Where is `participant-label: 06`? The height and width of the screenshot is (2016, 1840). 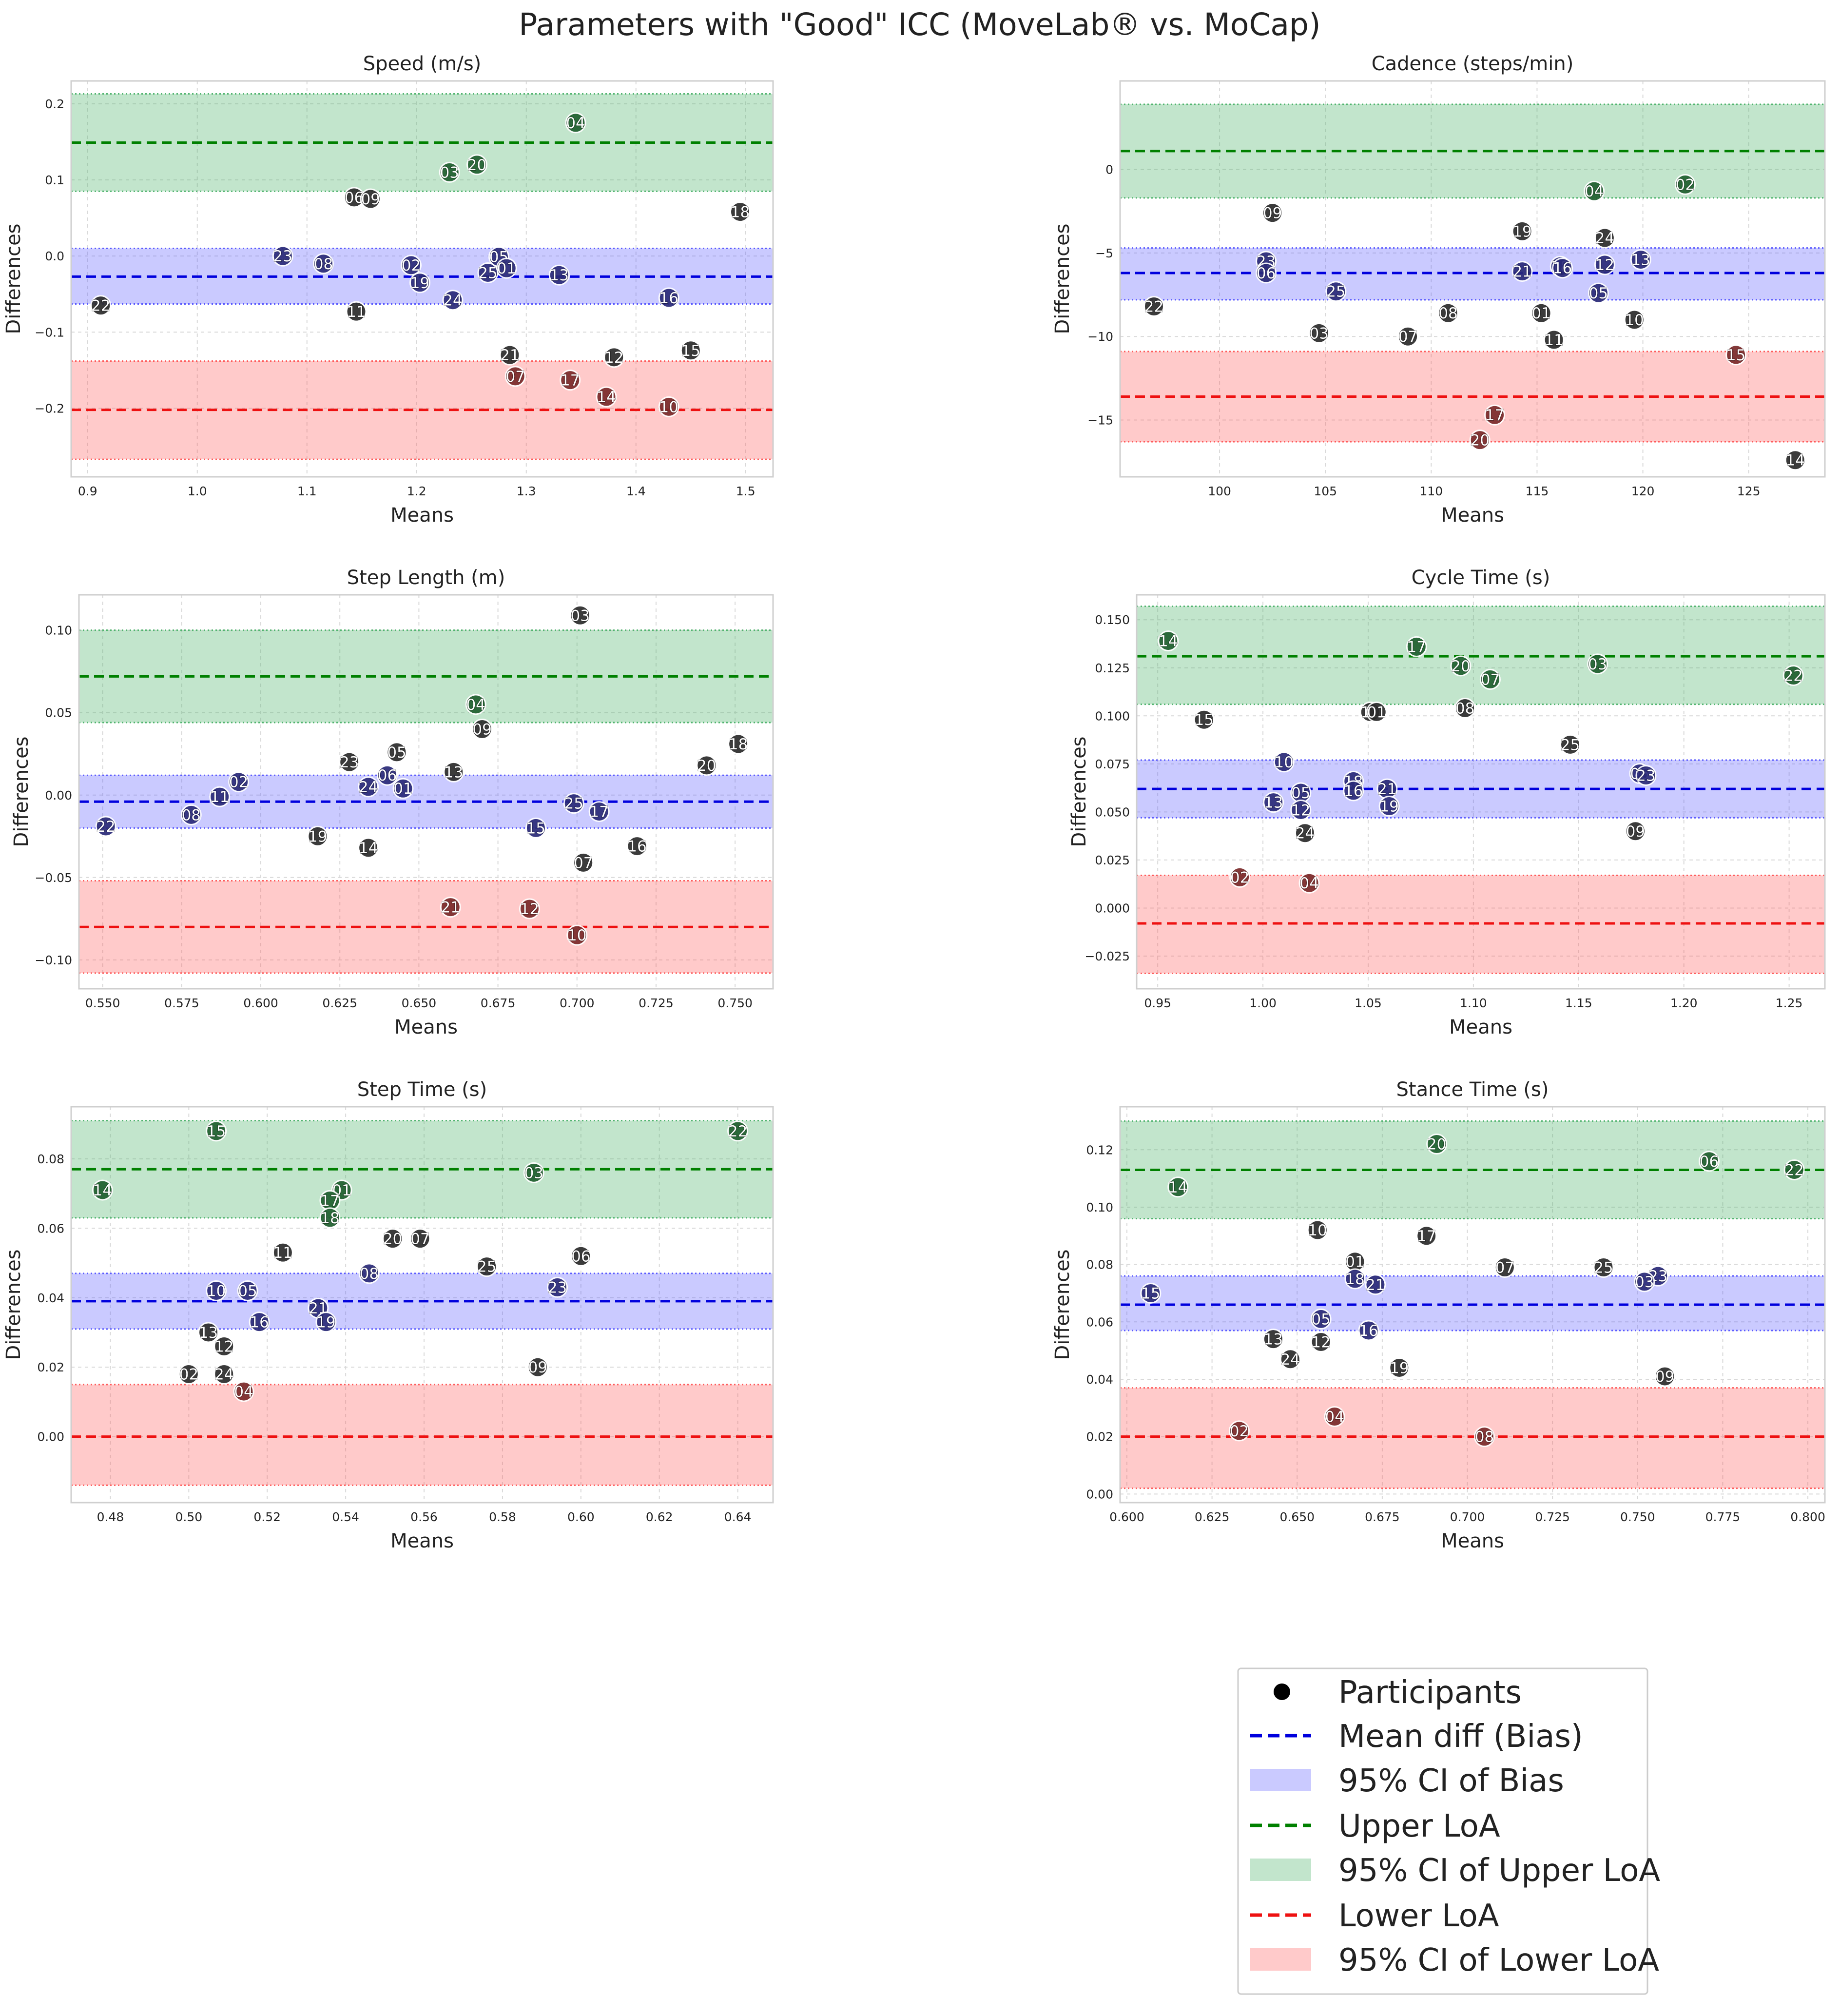 participant-label: 06 is located at coordinates (581, 1256).